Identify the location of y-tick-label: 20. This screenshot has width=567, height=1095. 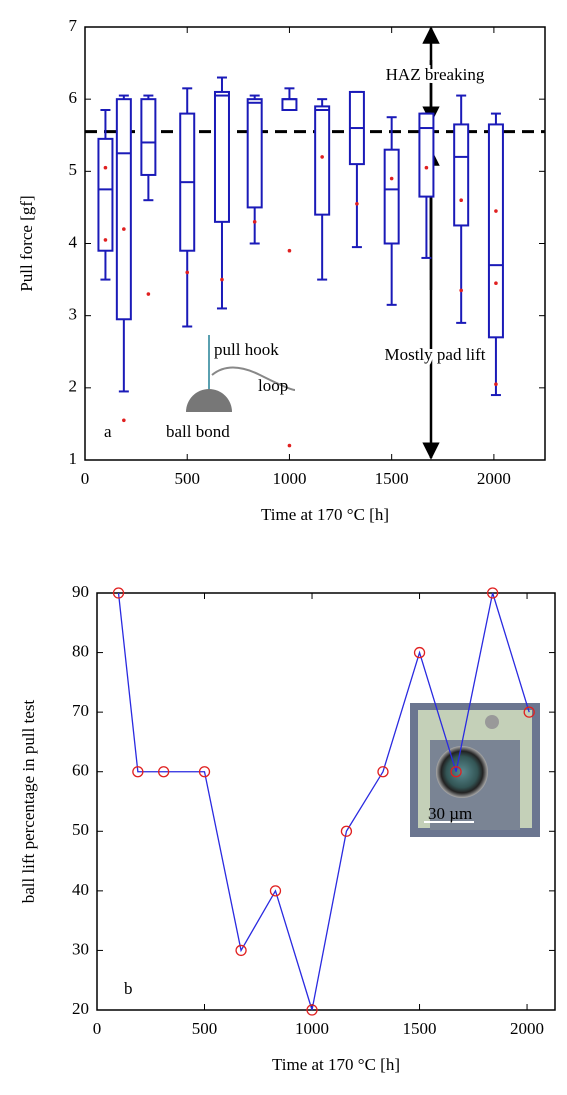
(80, 1008).